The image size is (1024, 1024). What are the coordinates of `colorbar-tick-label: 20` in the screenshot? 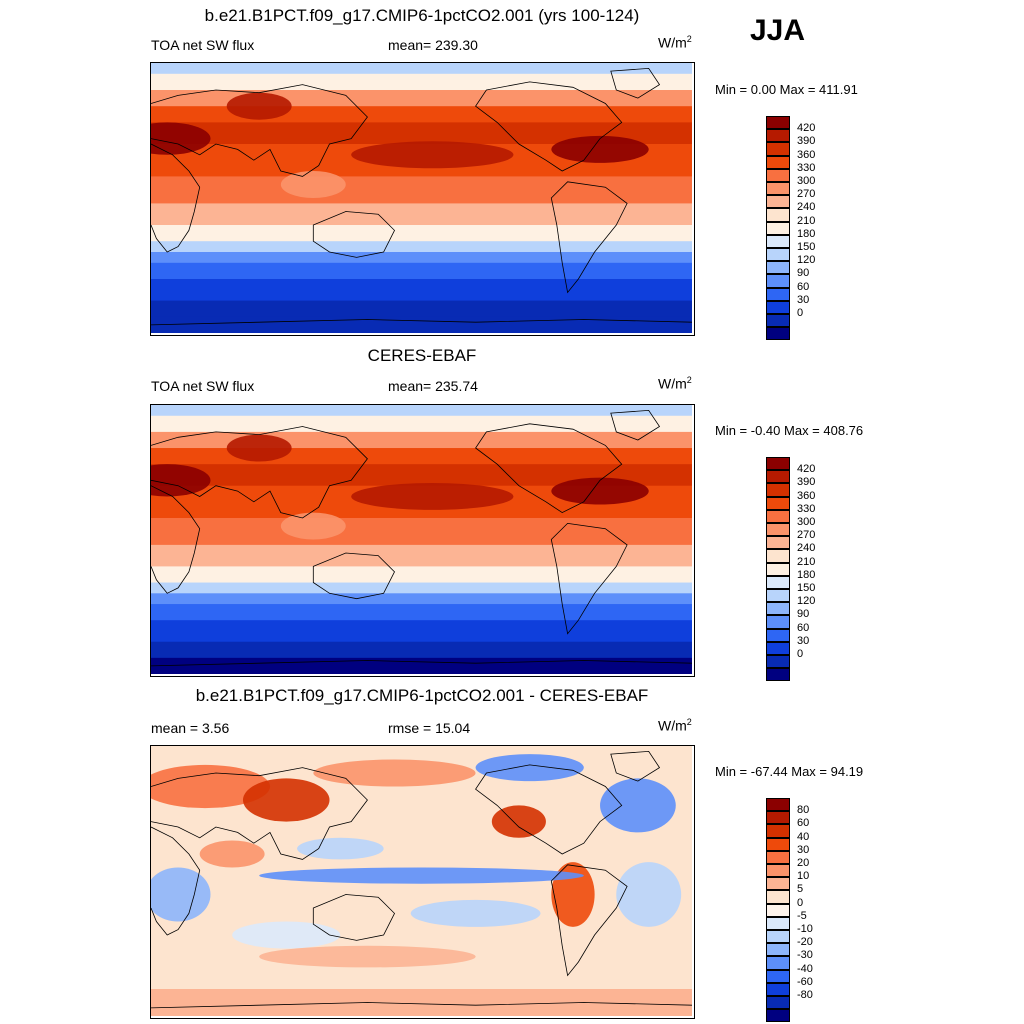 It's located at (803, 863).